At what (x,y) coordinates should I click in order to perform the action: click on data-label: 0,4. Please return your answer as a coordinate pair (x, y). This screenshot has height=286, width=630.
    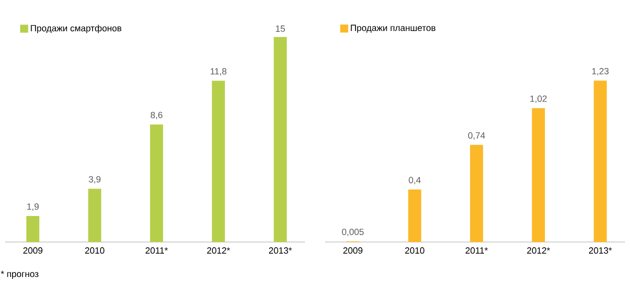
    Looking at the image, I should click on (414, 180).